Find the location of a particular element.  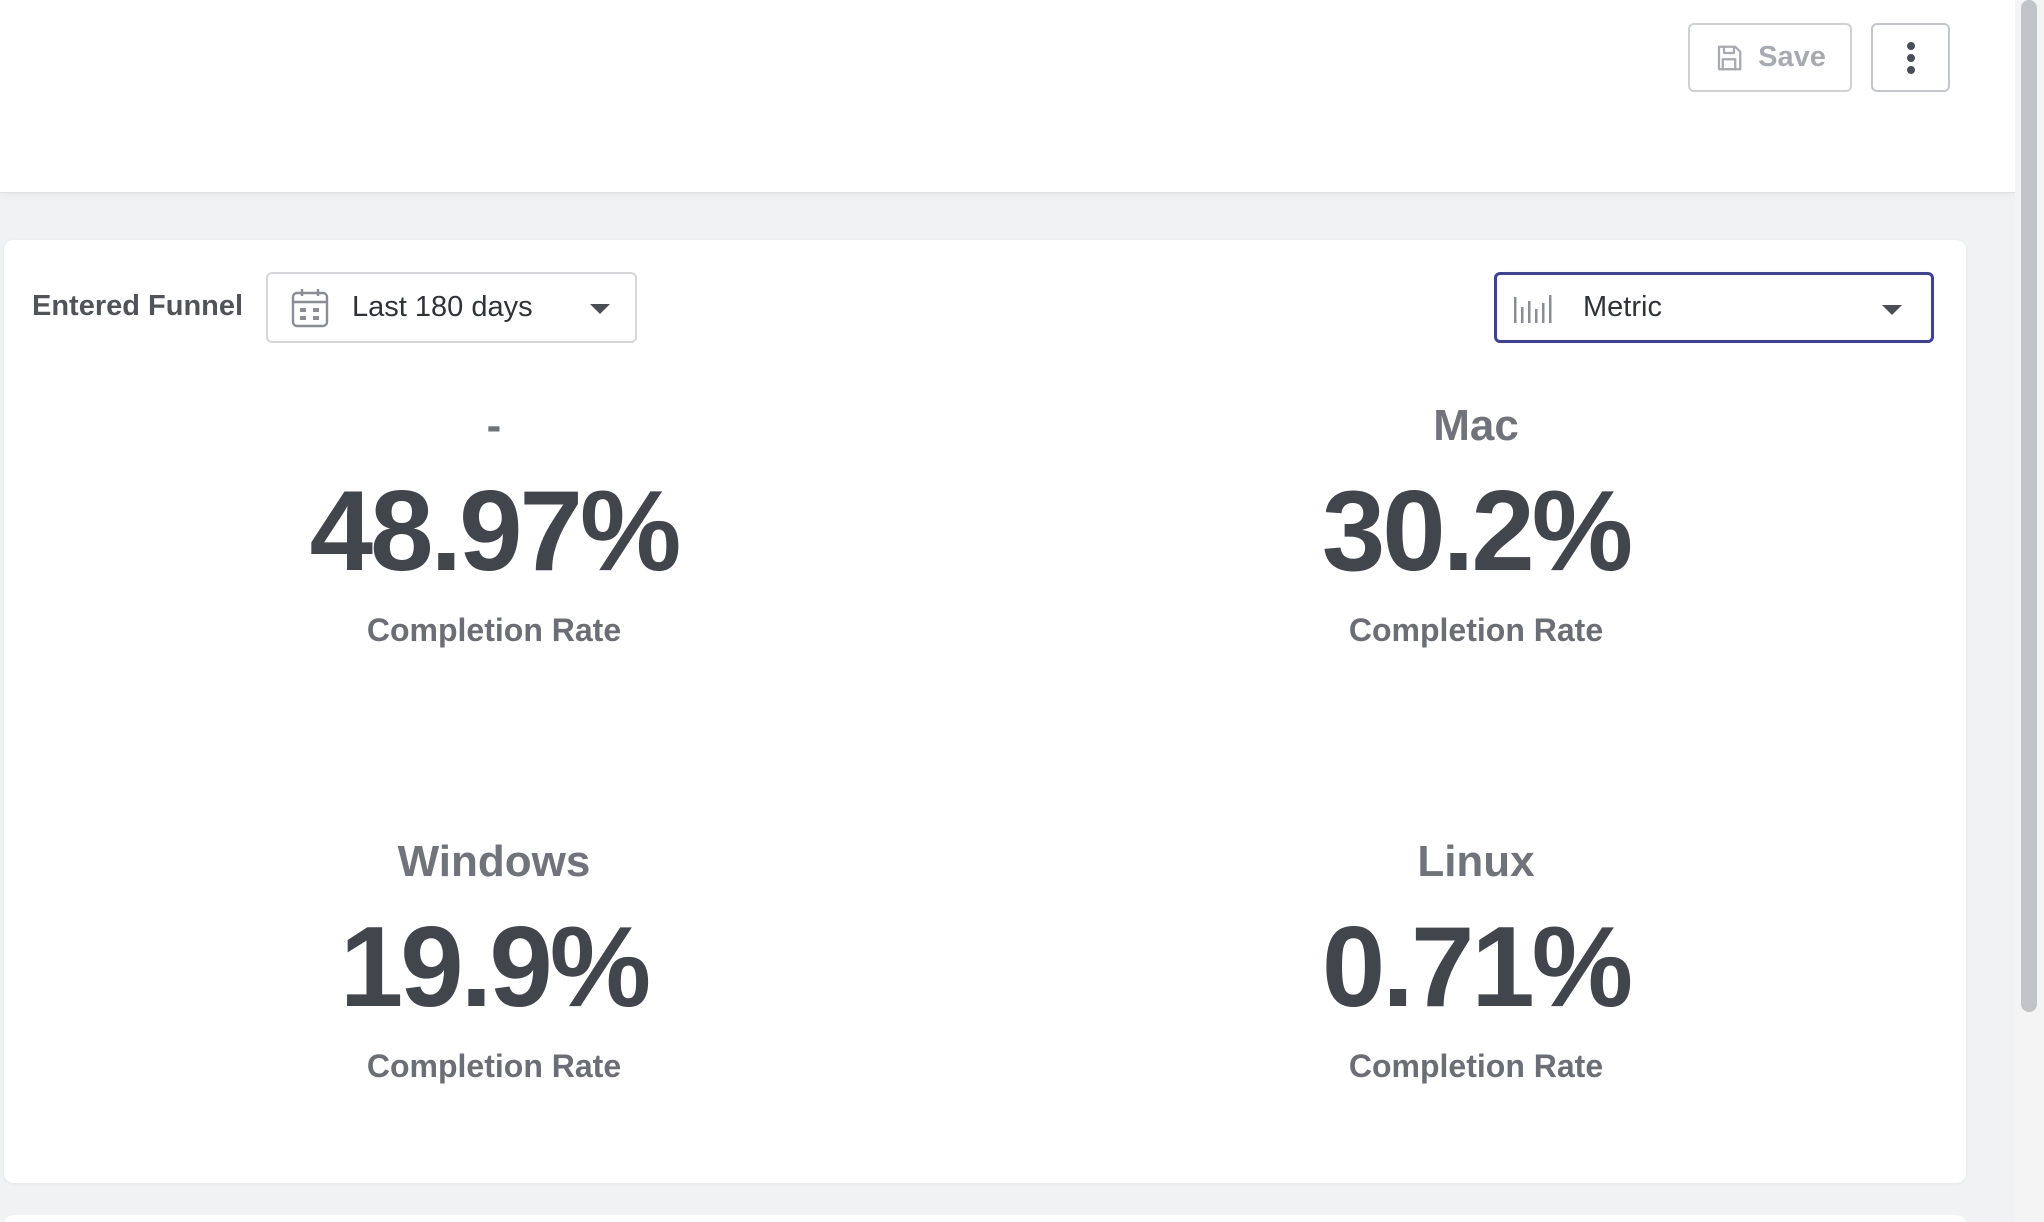

more-options-button is located at coordinates (1910, 57).